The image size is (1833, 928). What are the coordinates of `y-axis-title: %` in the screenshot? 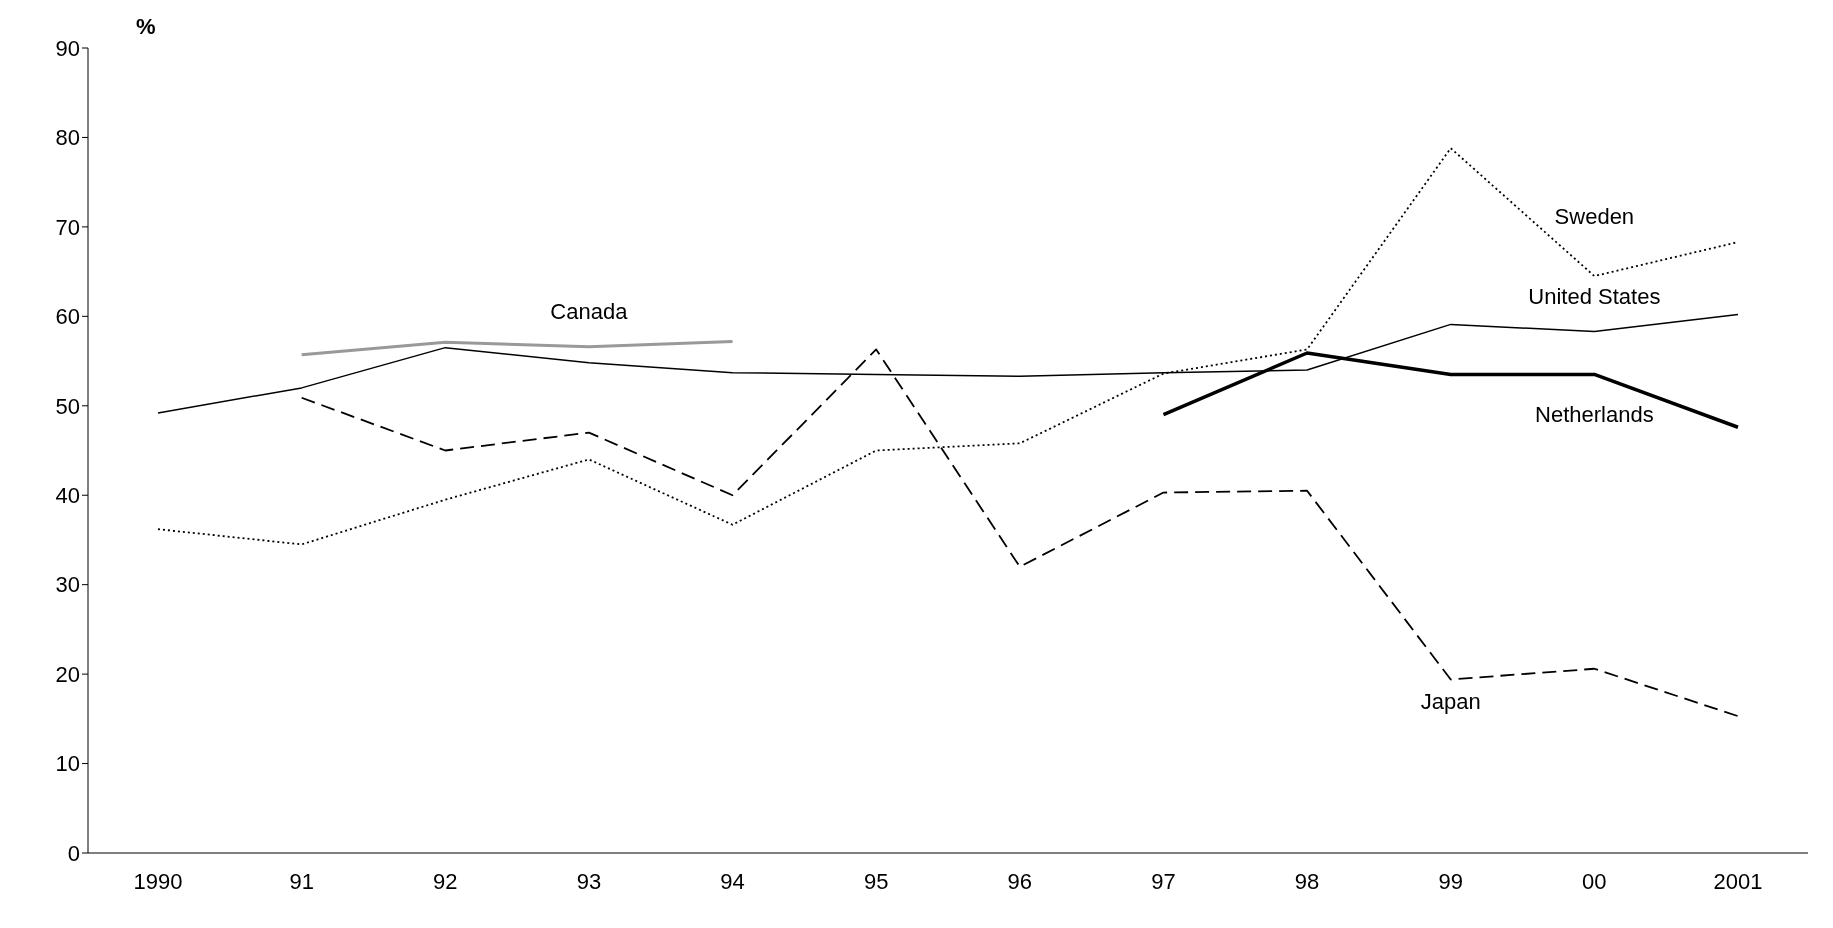 It's located at (146, 27).